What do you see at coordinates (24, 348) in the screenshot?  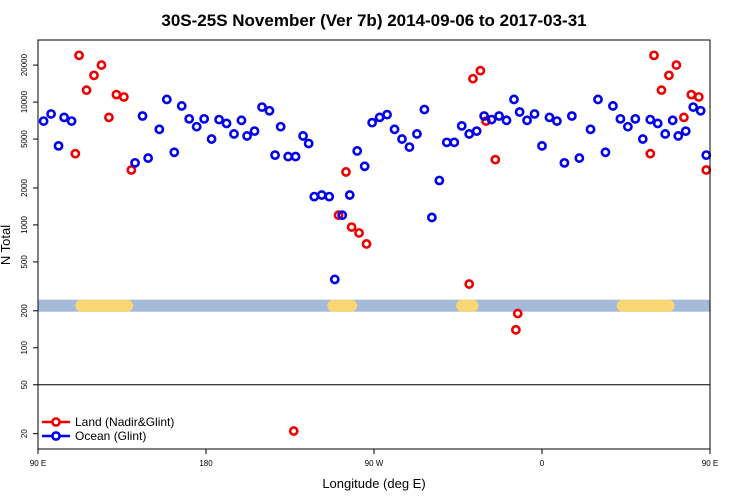 I see `y-tick-label: 100` at bounding box center [24, 348].